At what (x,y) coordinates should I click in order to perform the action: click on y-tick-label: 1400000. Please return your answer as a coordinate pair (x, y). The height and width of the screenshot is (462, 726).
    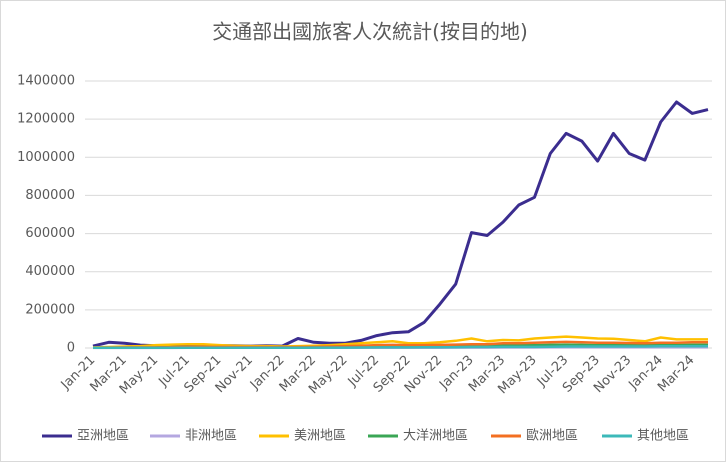
    Looking at the image, I should click on (46, 81).